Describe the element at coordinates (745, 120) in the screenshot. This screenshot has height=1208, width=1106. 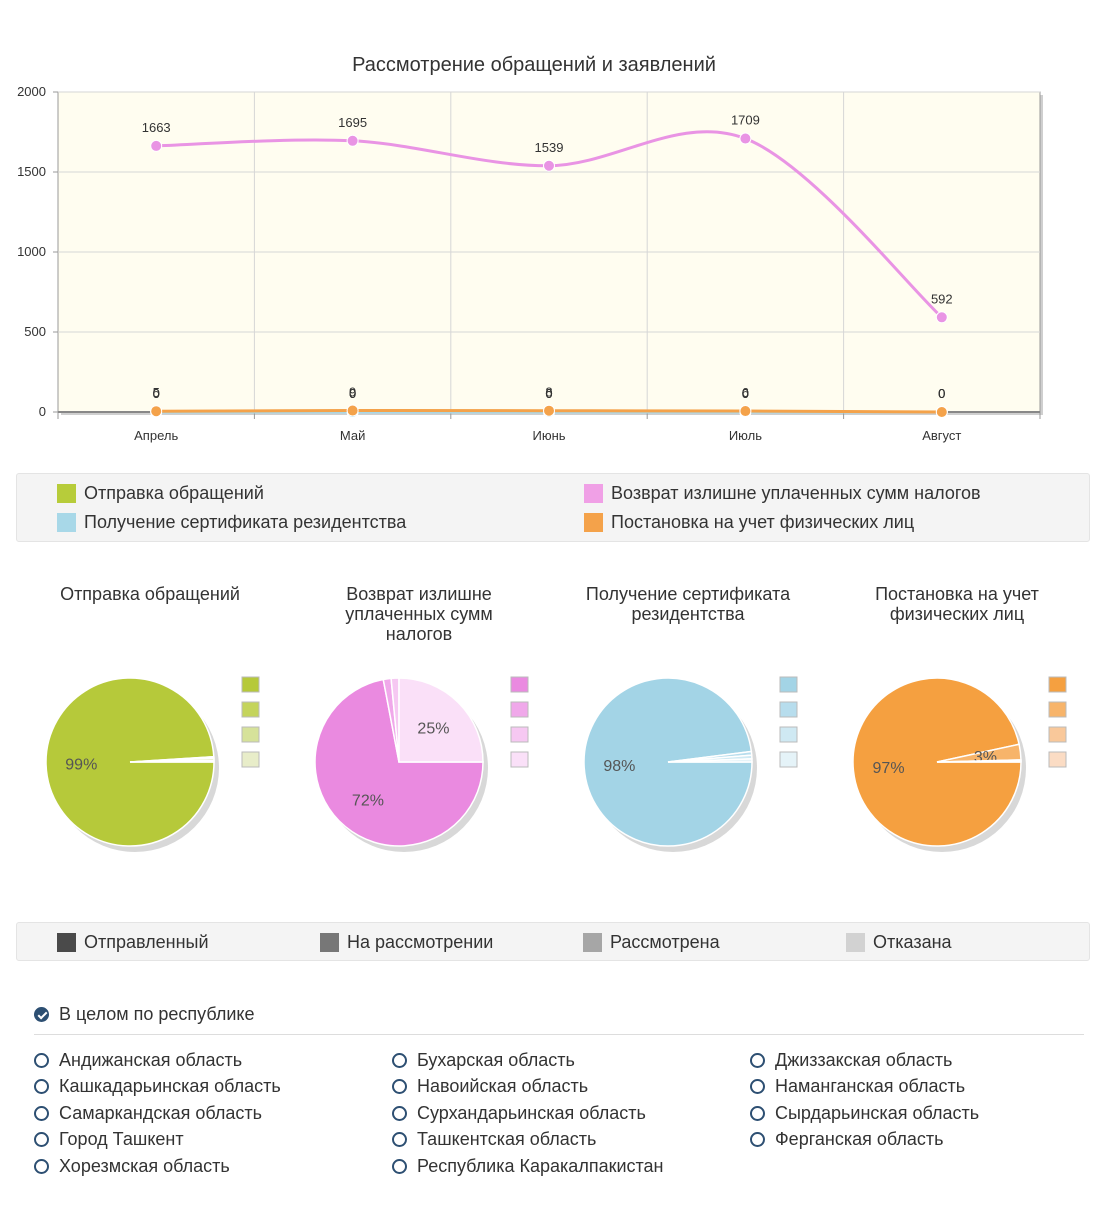
I see `data-label: 1709` at that location.